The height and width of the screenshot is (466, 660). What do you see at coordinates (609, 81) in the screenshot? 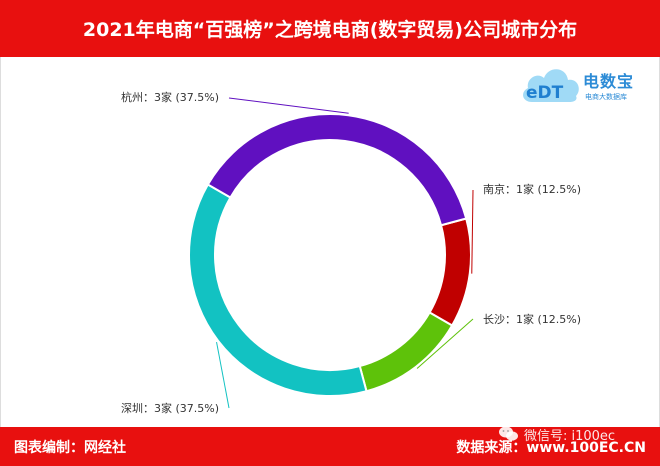
I see `logo-brand: 电数宝` at bounding box center [609, 81].